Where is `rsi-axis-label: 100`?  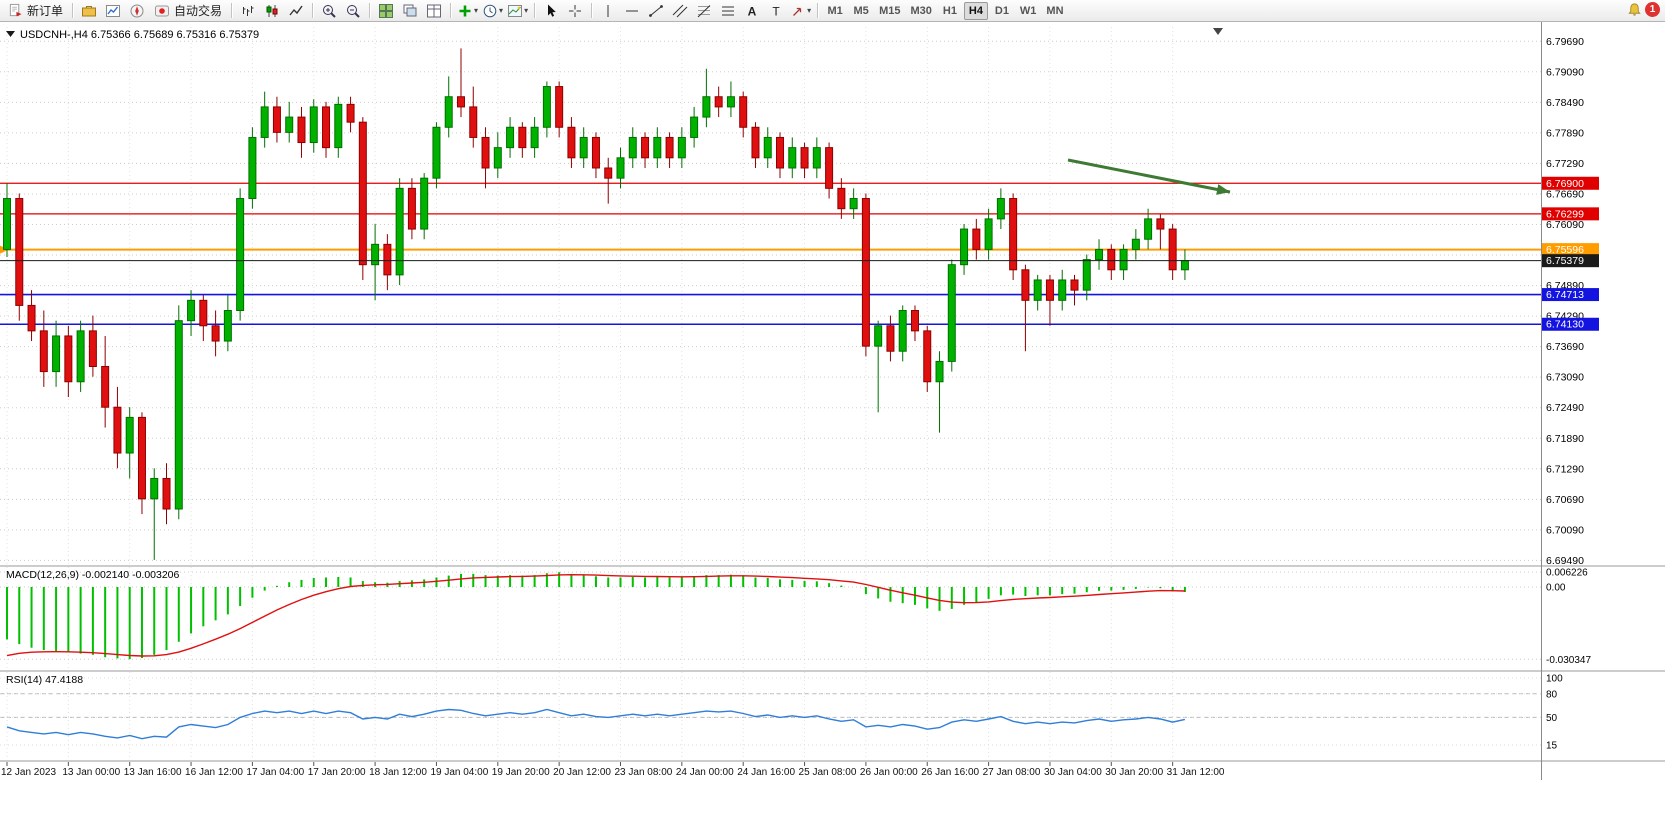
rsi-axis-label: 100 is located at coordinates (1554, 679).